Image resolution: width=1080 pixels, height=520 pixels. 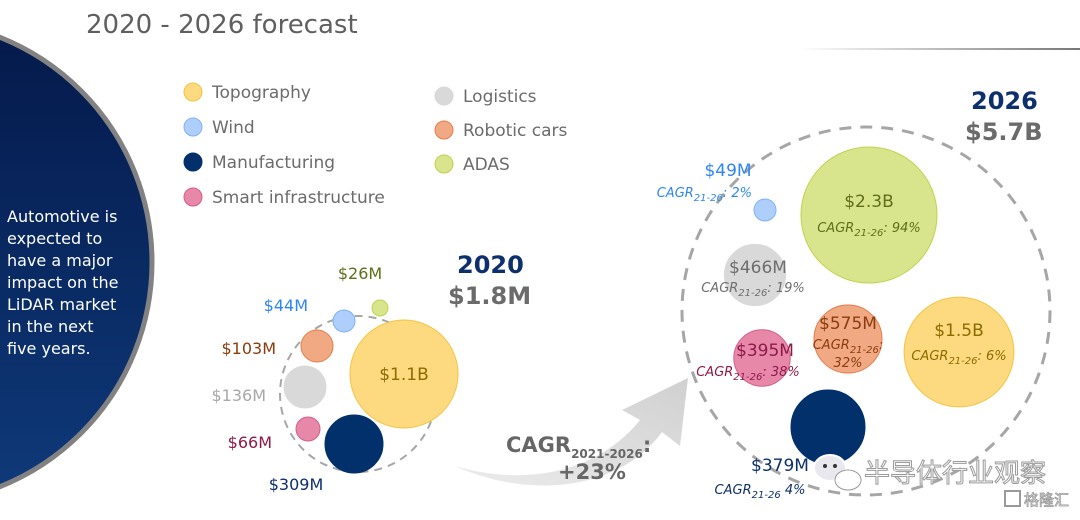 I want to click on bubble-1-smart-infrastructure, so click(x=762, y=358).